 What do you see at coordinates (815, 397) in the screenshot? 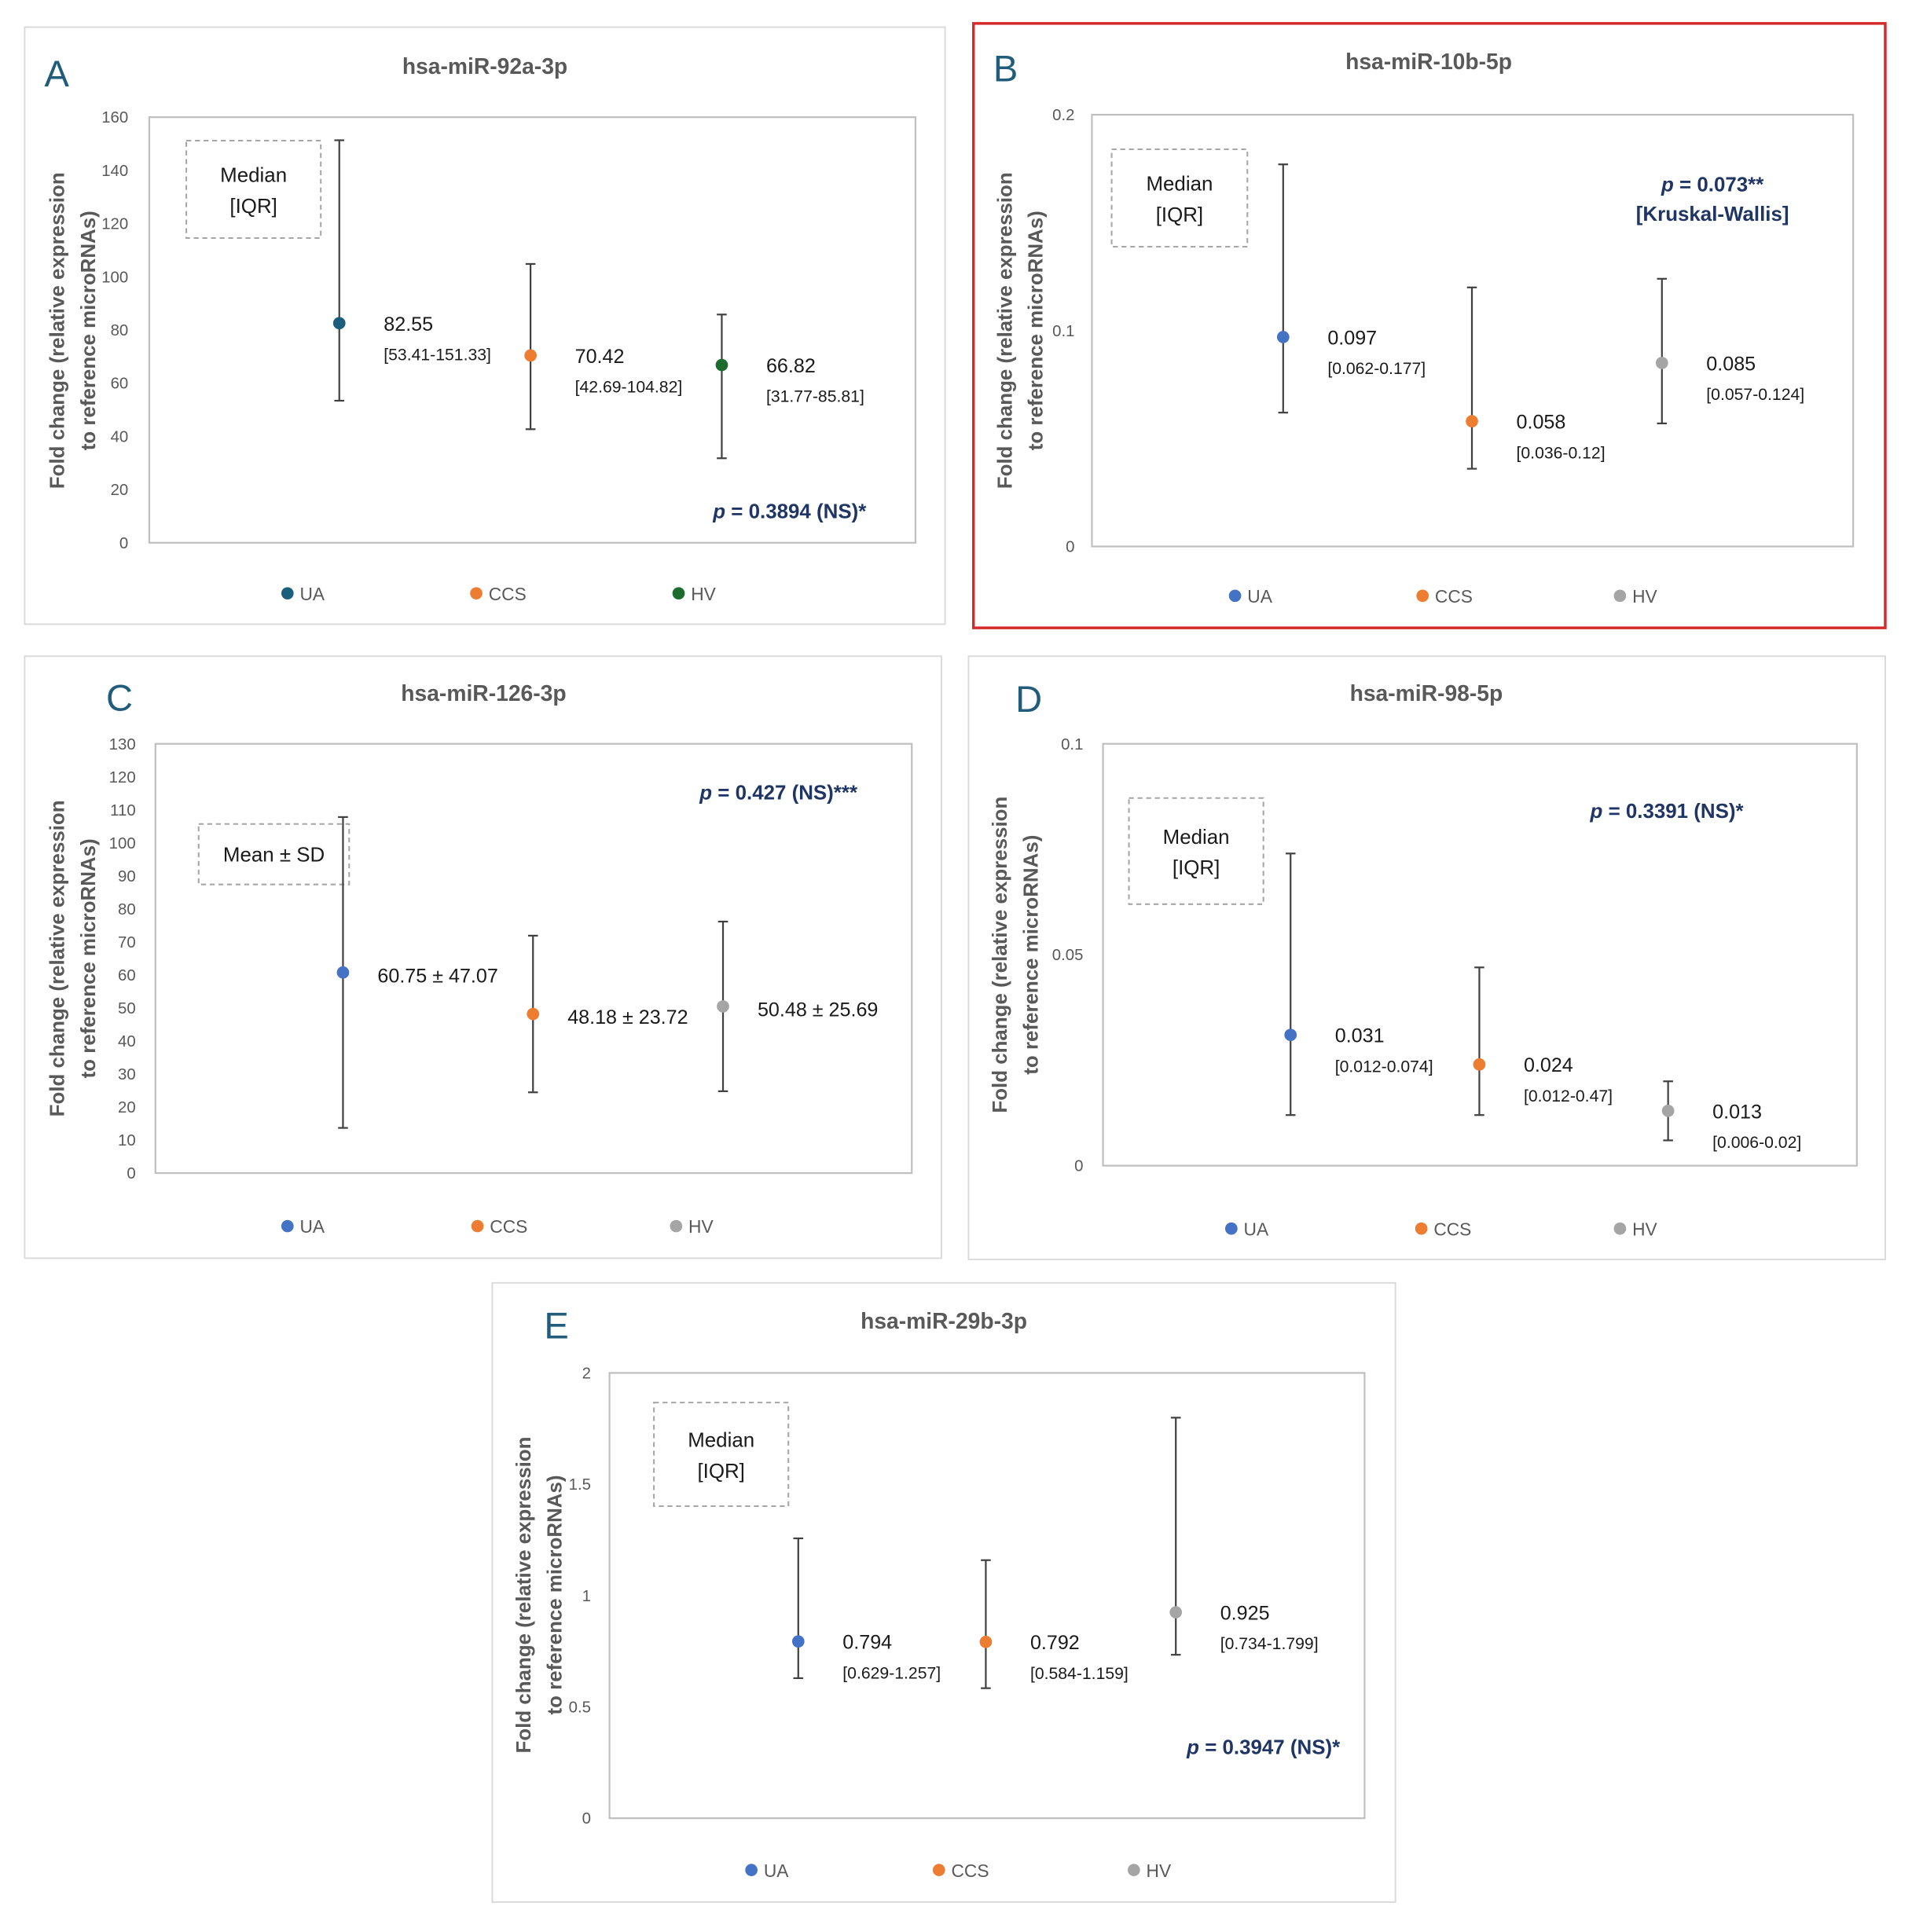
I see `data-label-range: [31.77-85.81]` at bounding box center [815, 397].